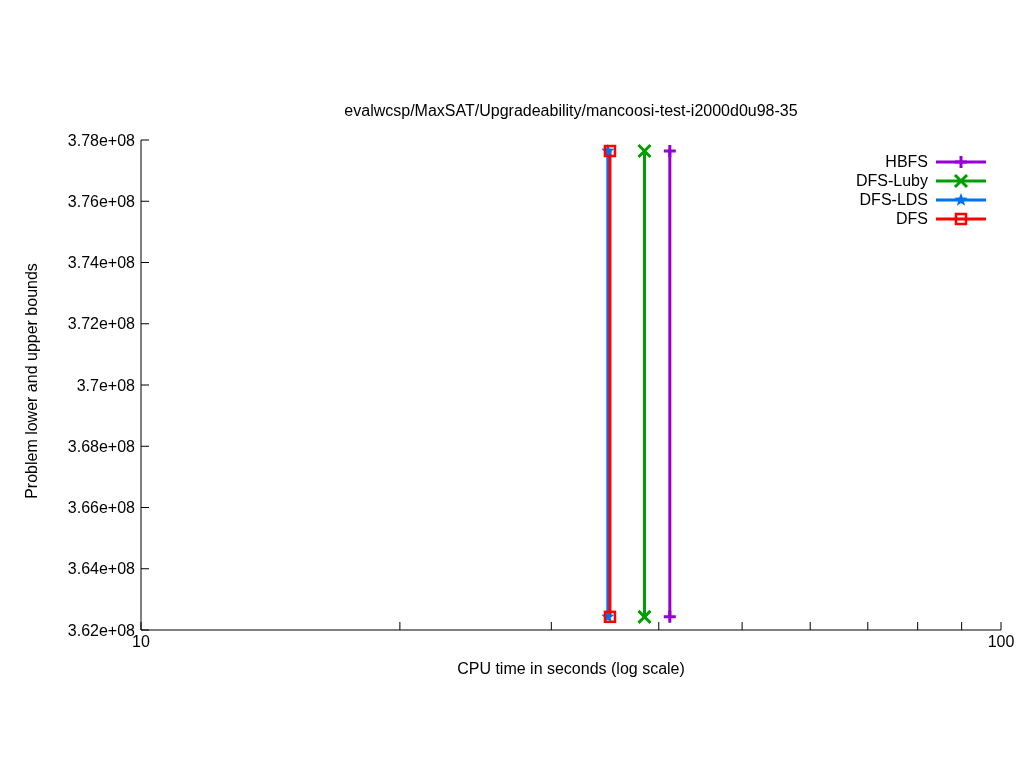 The image size is (1024, 768). I want to click on legend-label: DFS-Luby, so click(891, 180).